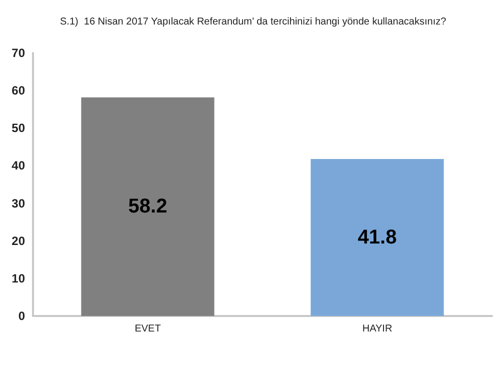 This screenshot has width=500, height=366. I want to click on y-tick-label: 0, so click(22, 316).